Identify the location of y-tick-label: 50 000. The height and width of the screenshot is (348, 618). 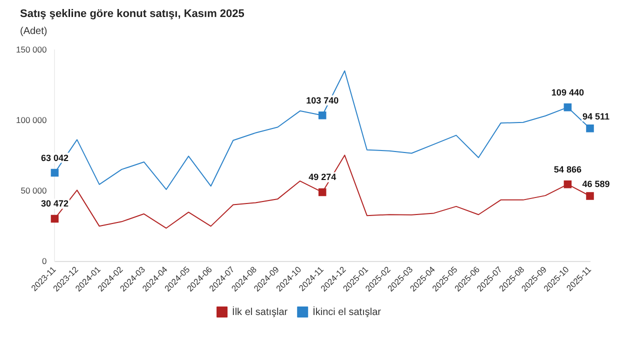
(33, 191).